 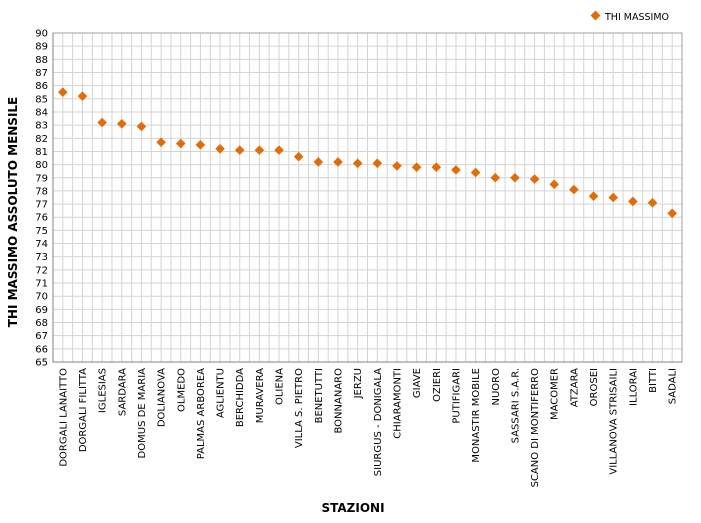 I want to click on x-tick-label: VILLANOVA STRISAILI, so click(x=614, y=421).